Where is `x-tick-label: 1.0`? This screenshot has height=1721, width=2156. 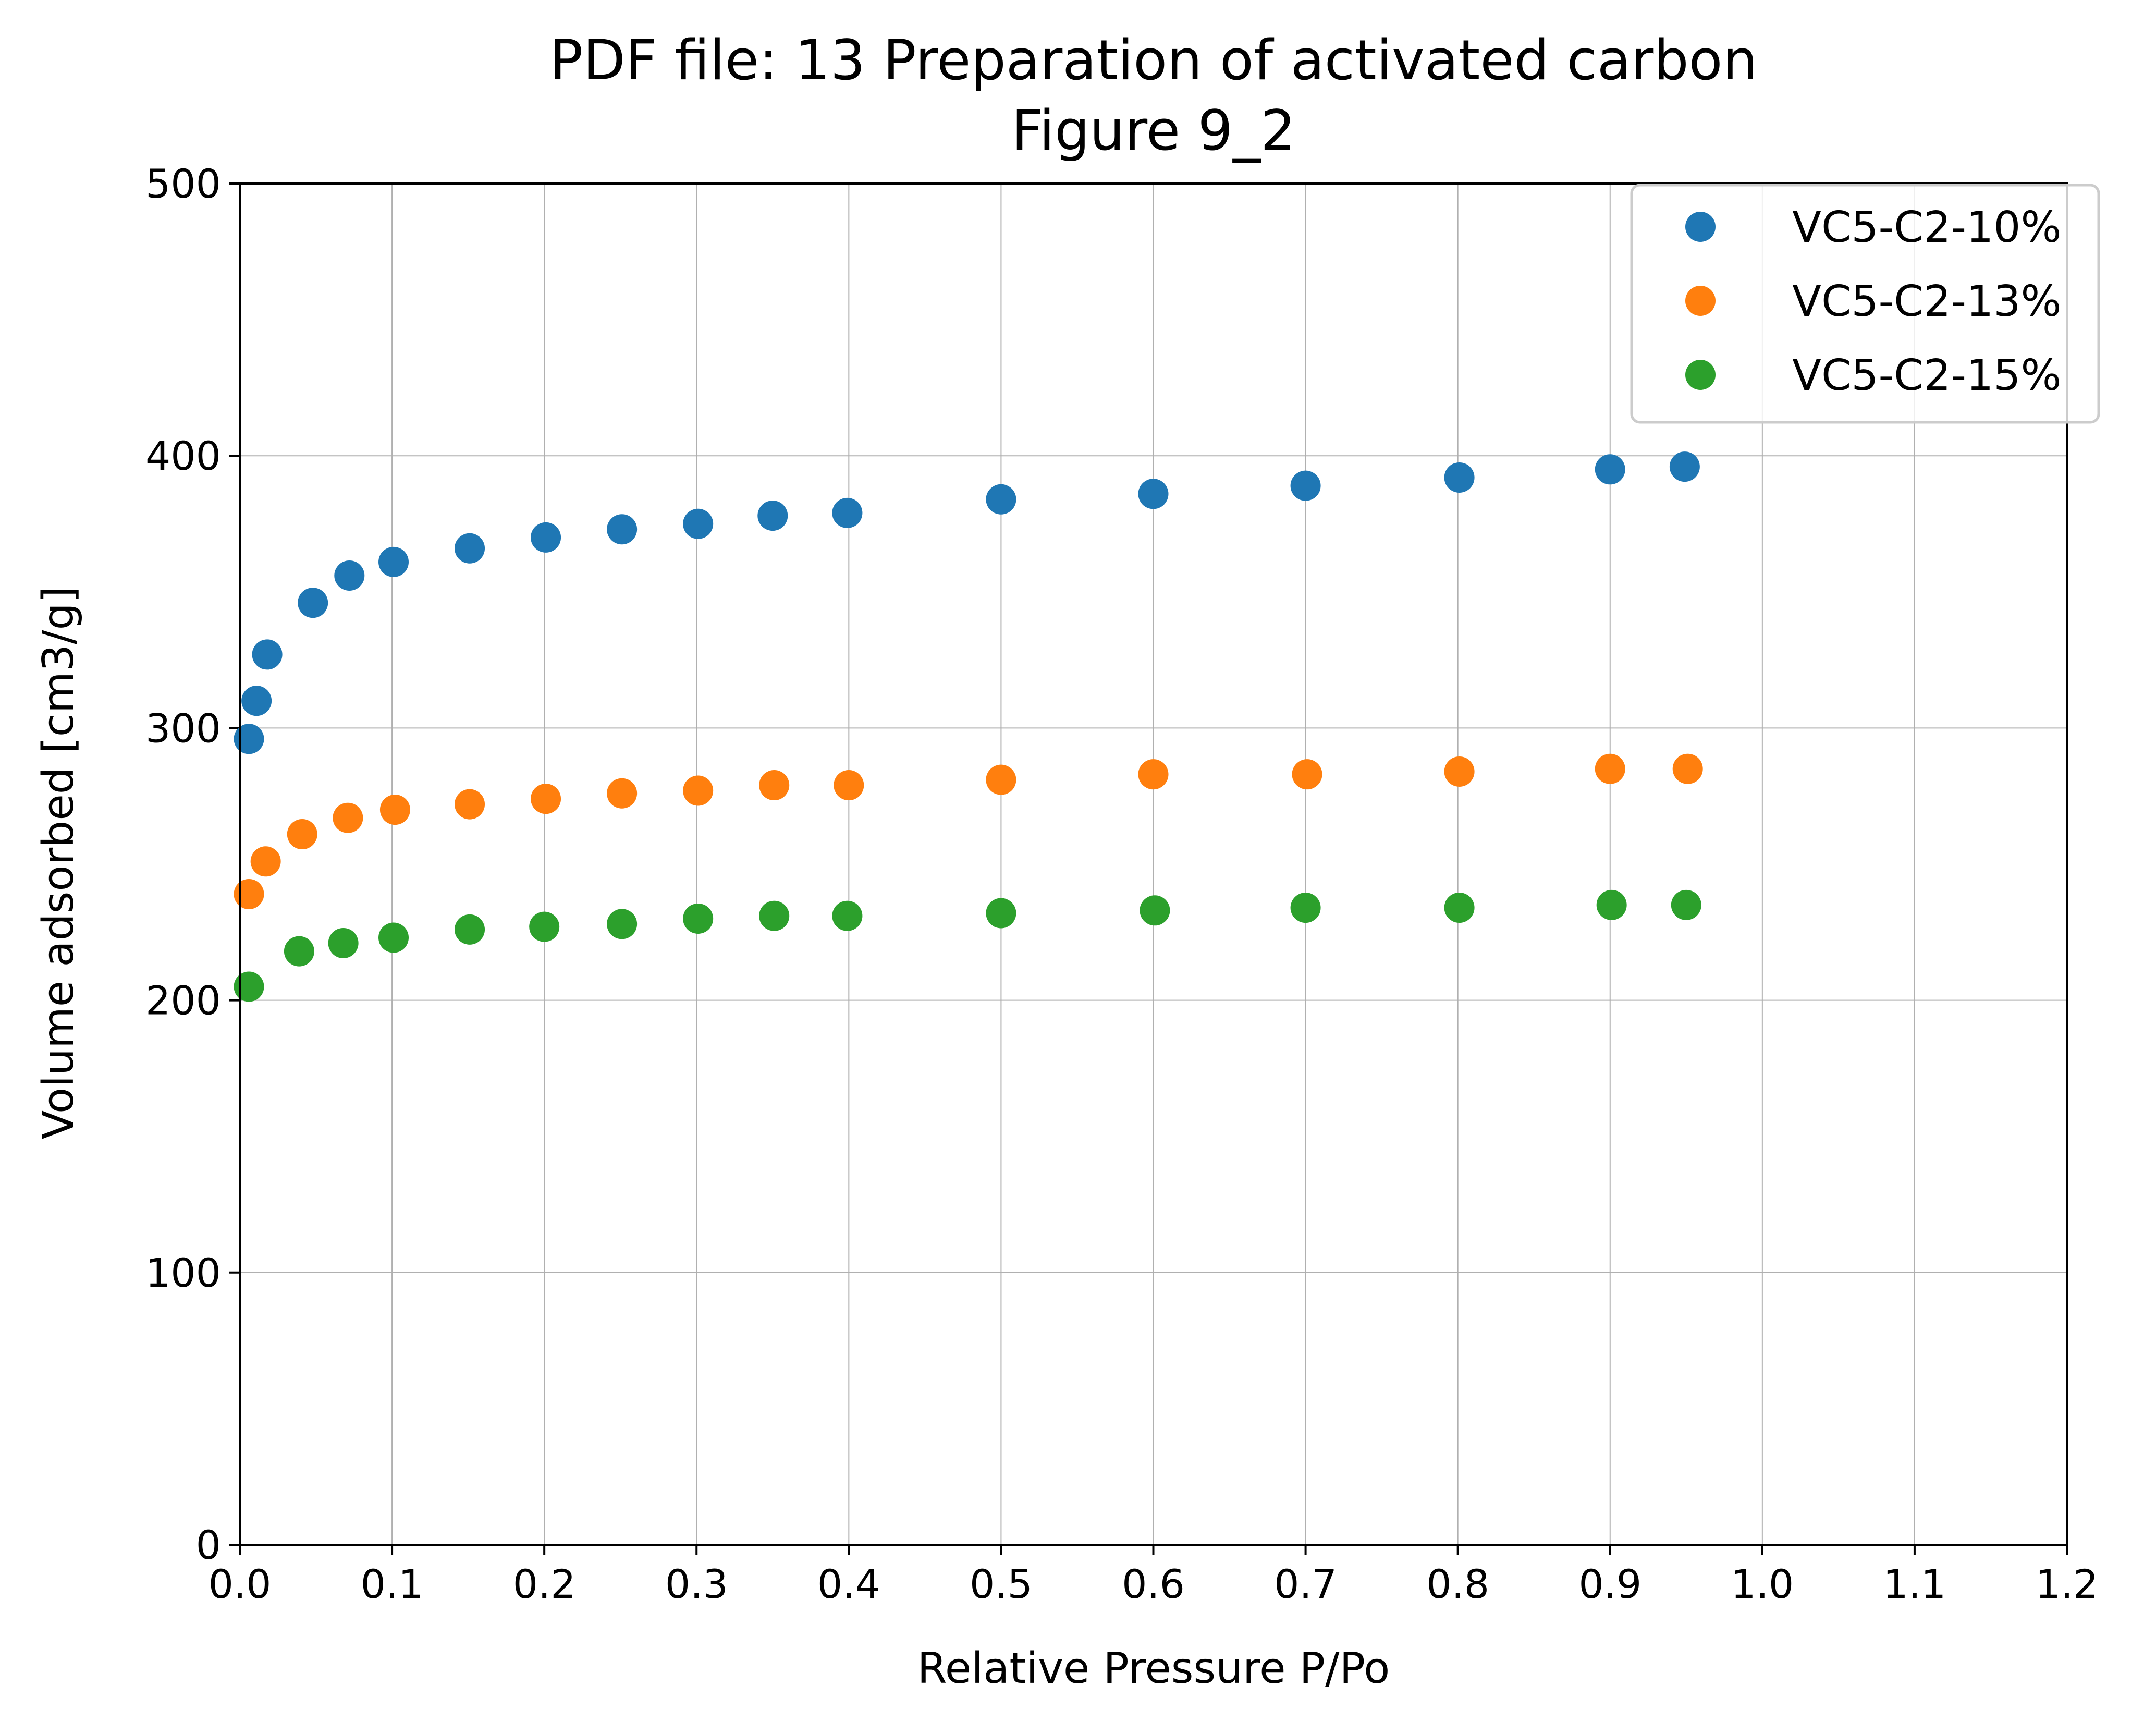
x-tick-label: 1.0 is located at coordinates (1762, 1584).